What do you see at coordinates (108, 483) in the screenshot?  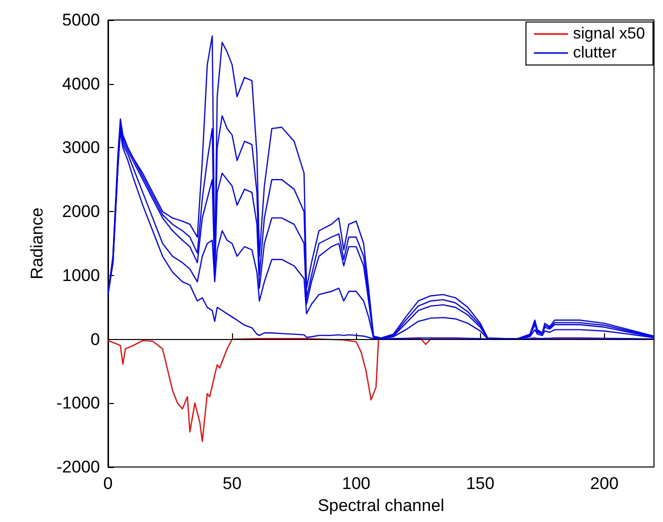 I see `x-tick-label: 0` at bounding box center [108, 483].